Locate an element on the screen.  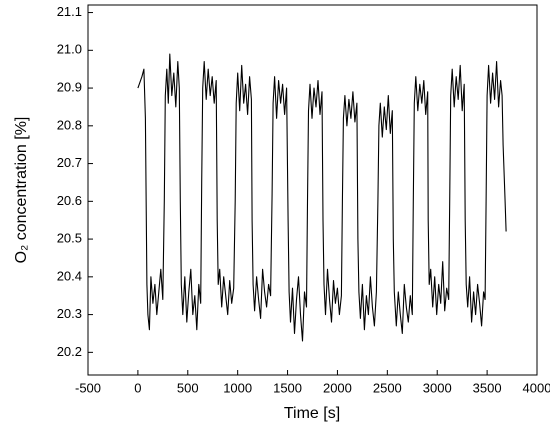
x-tick-label: 500 is located at coordinates (188, 387).